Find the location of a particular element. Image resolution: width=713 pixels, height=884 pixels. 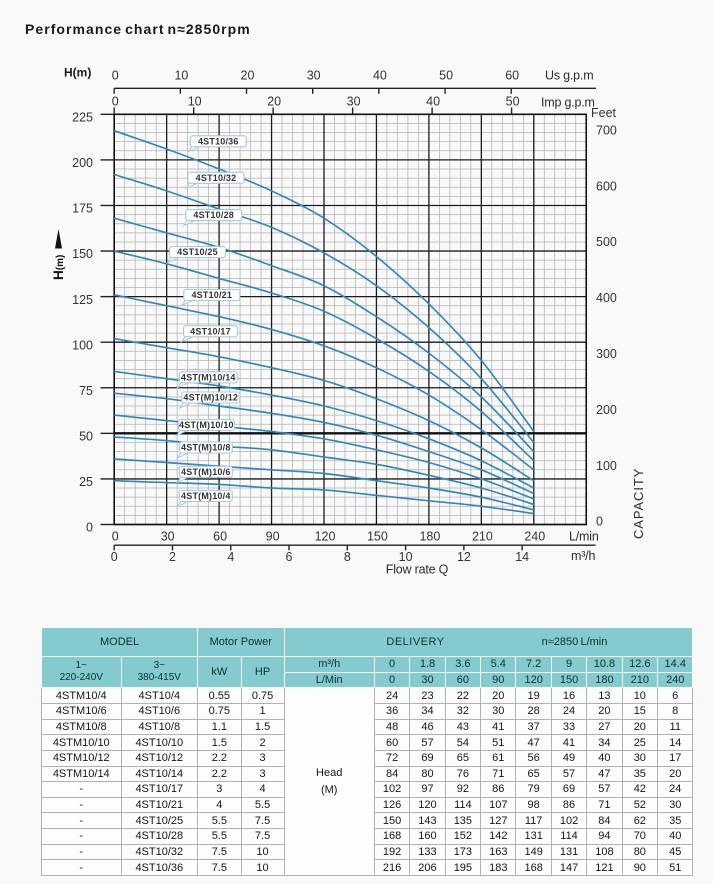

svg-text: 25 is located at coordinates (86, 482).